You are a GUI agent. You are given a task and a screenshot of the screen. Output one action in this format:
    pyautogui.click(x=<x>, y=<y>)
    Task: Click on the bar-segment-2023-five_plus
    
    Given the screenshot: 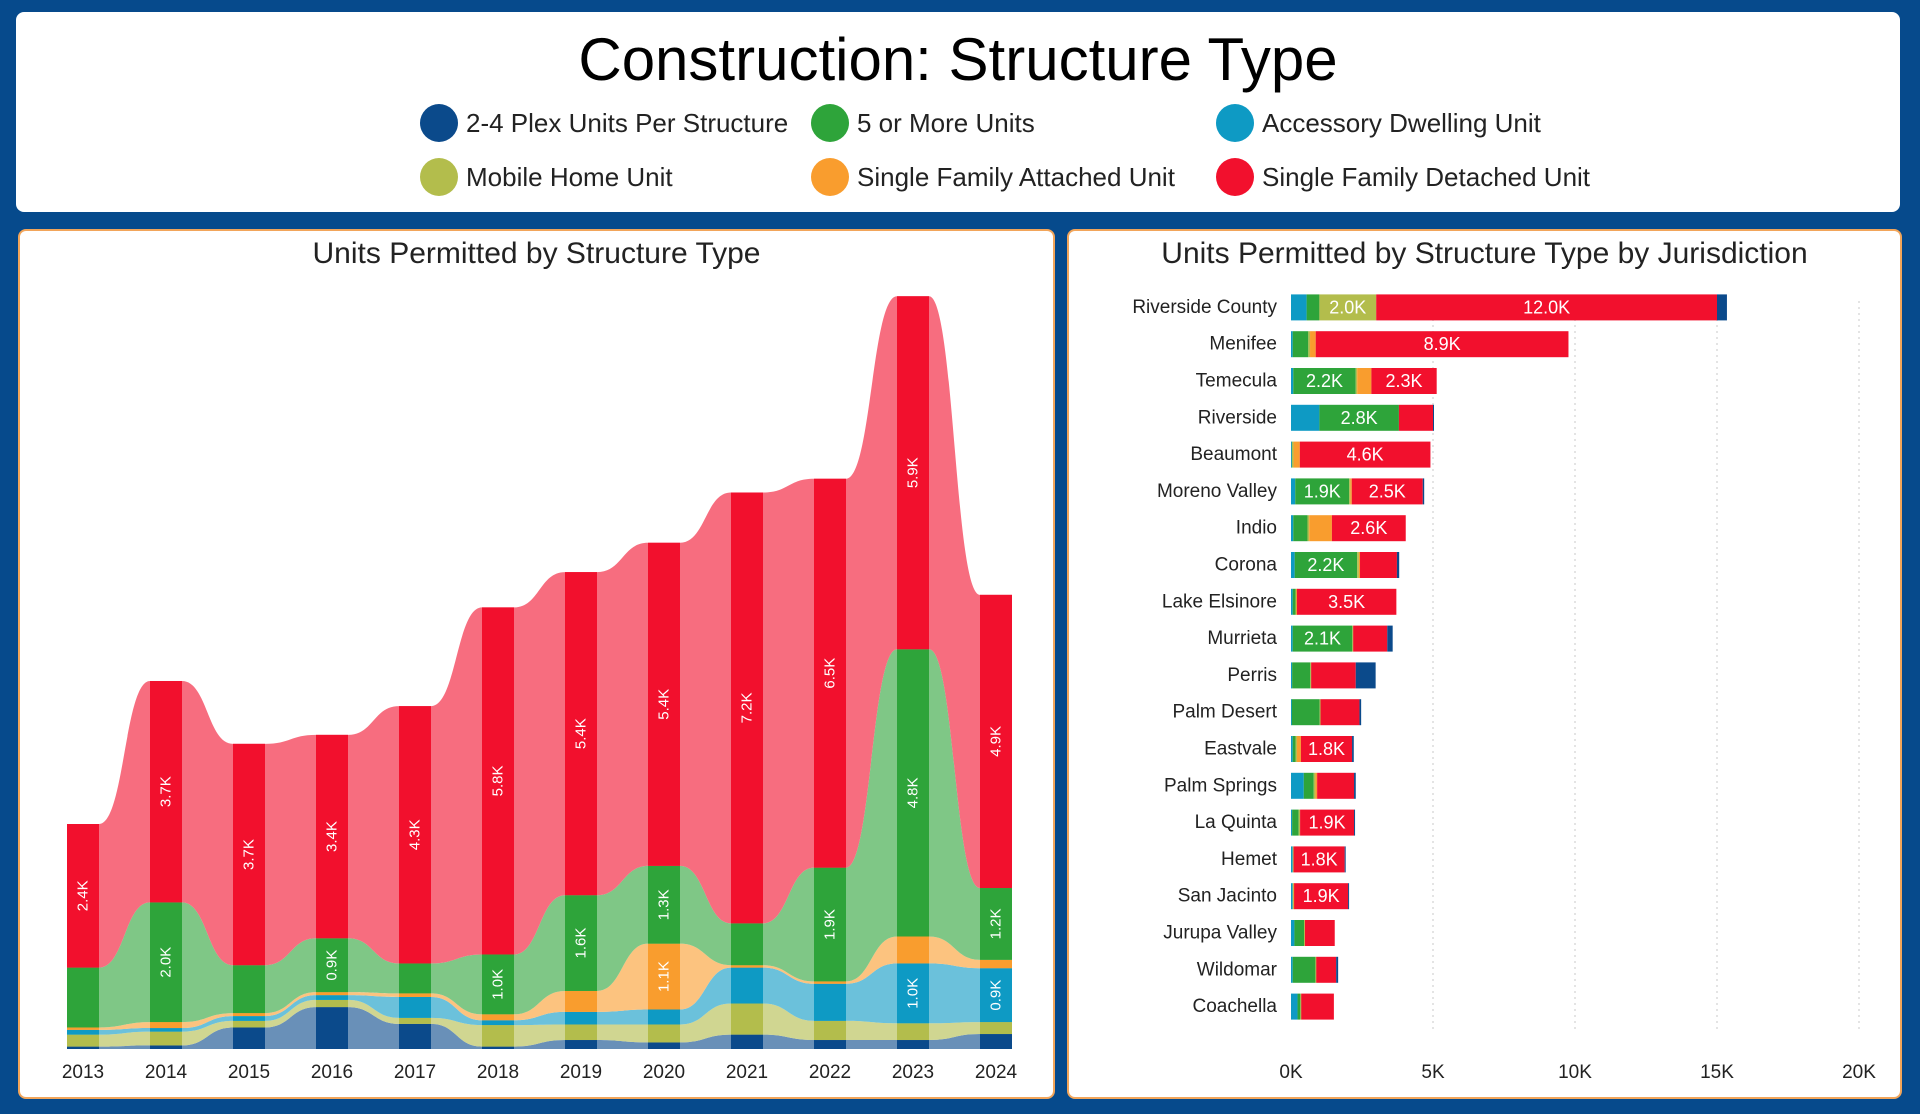 What is the action you would take?
    pyautogui.click(x=913, y=793)
    